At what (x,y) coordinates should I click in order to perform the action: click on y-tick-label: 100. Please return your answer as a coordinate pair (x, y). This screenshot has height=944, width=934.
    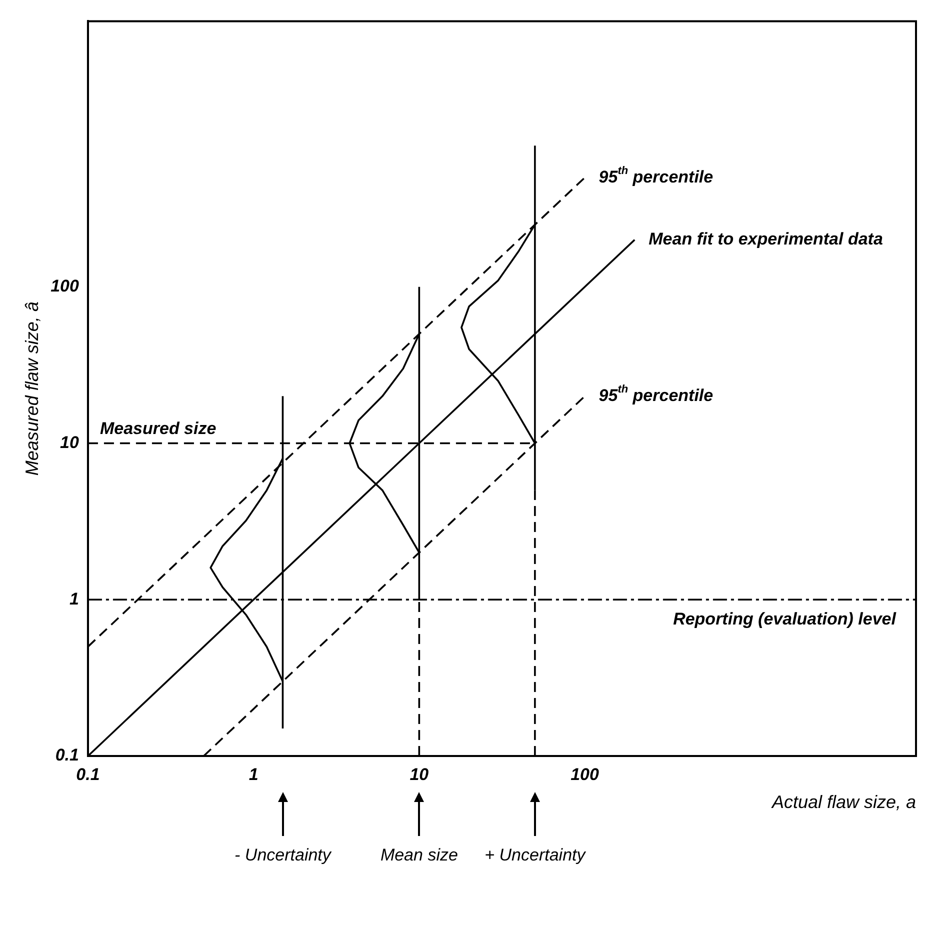
    Looking at the image, I should click on (65, 286).